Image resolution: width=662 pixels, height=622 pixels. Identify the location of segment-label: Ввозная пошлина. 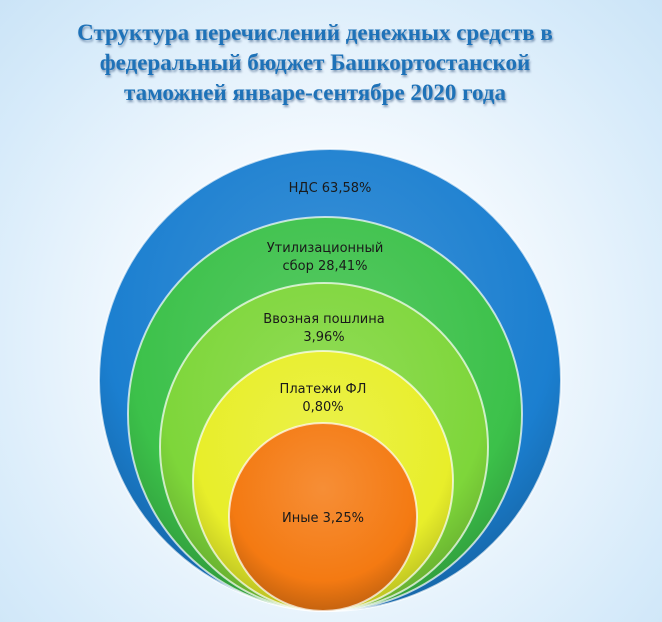
(323, 319).